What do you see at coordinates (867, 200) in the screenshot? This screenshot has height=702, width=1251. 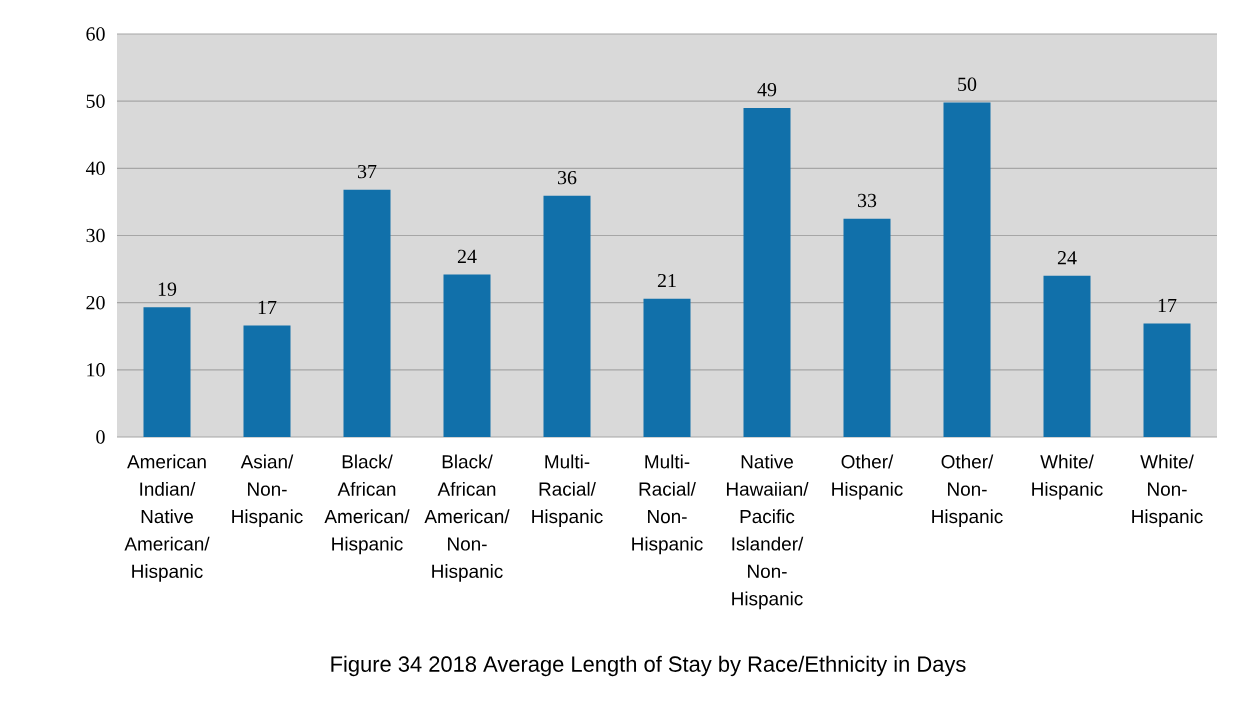 I see `data-label: 33` at bounding box center [867, 200].